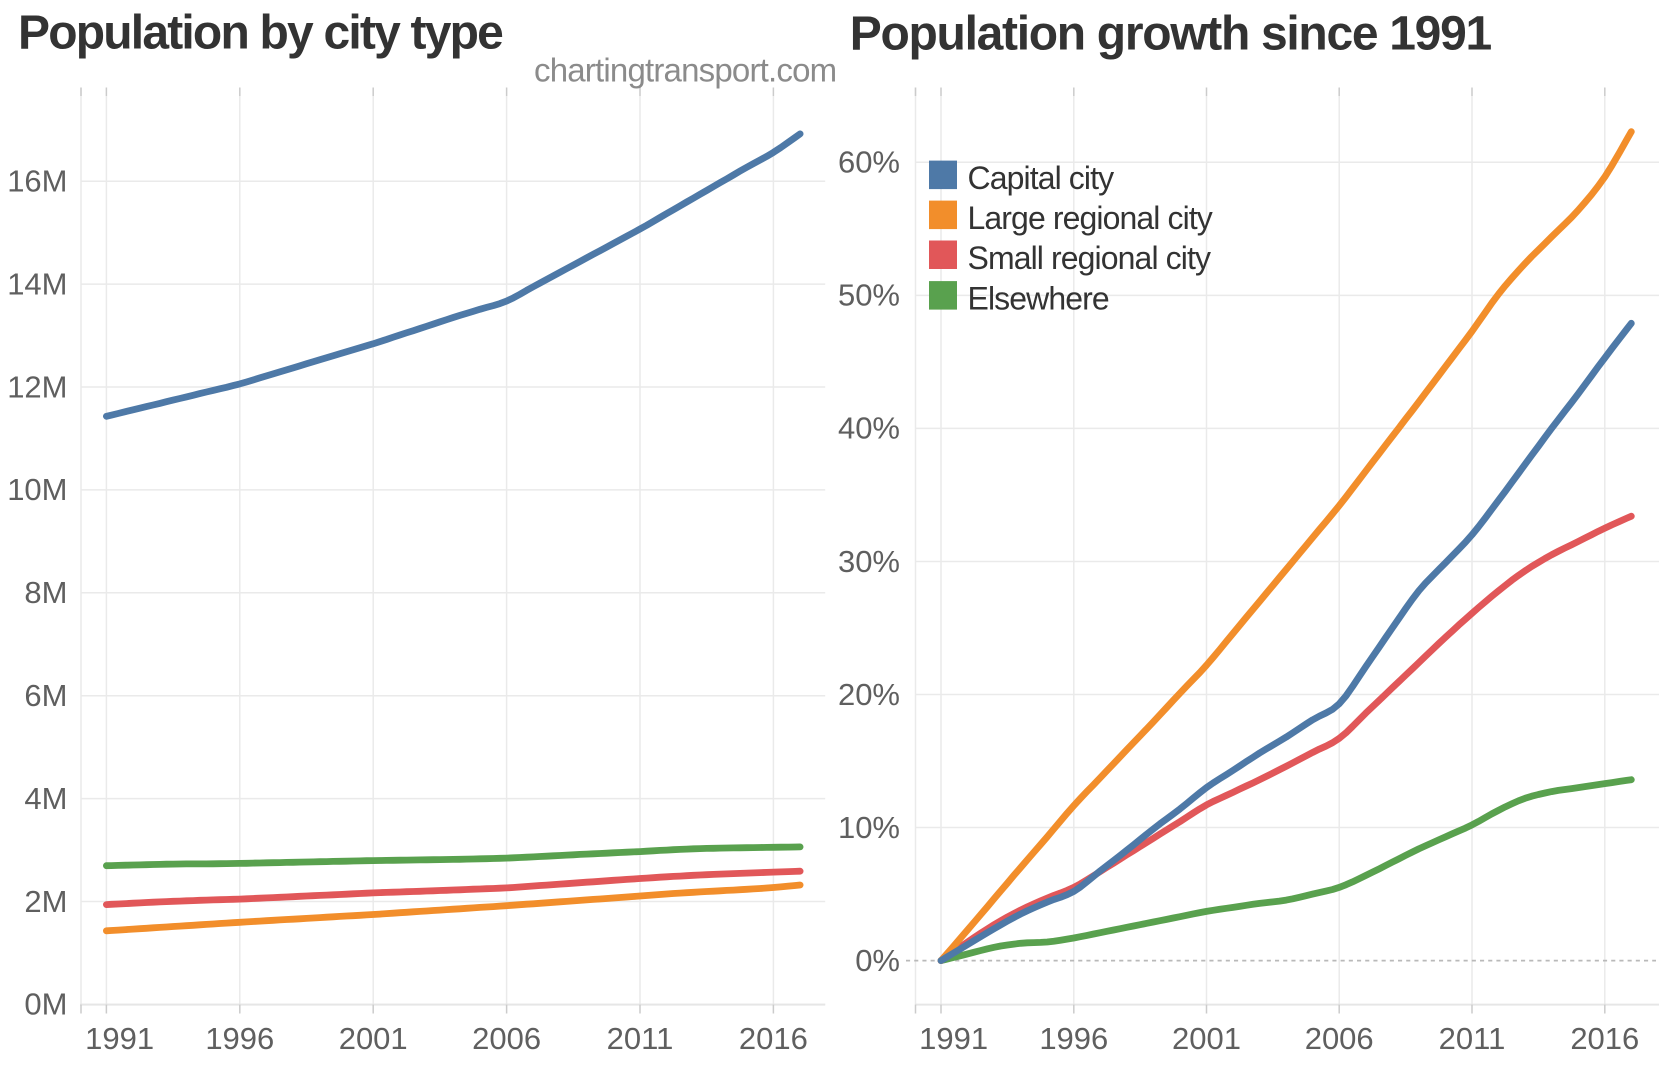  Describe the element at coordinates (1041, 178) in the screenshot. I see `svg-text: Capital city` at that location.